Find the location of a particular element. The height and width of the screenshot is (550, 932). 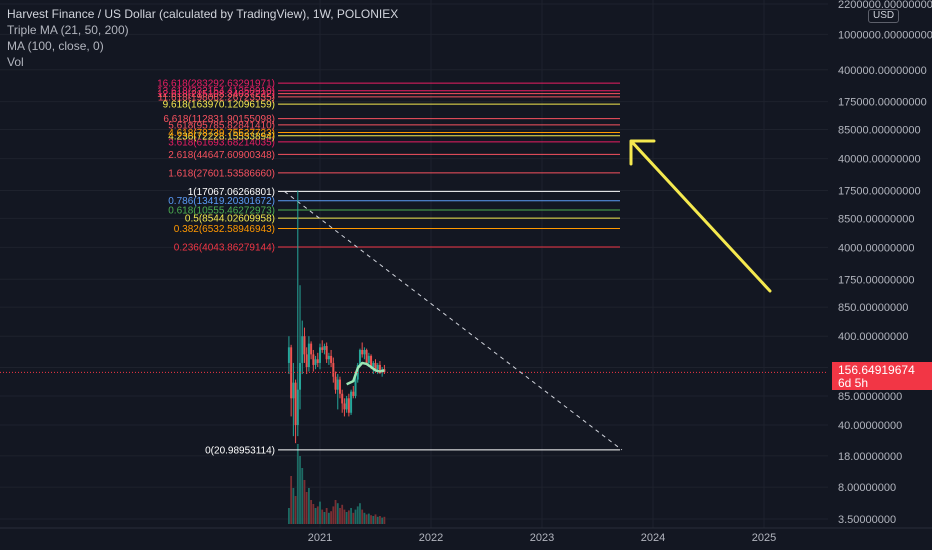

fib-level-label: 13.618(232154.41350910) is located at coordinates (216, 91).